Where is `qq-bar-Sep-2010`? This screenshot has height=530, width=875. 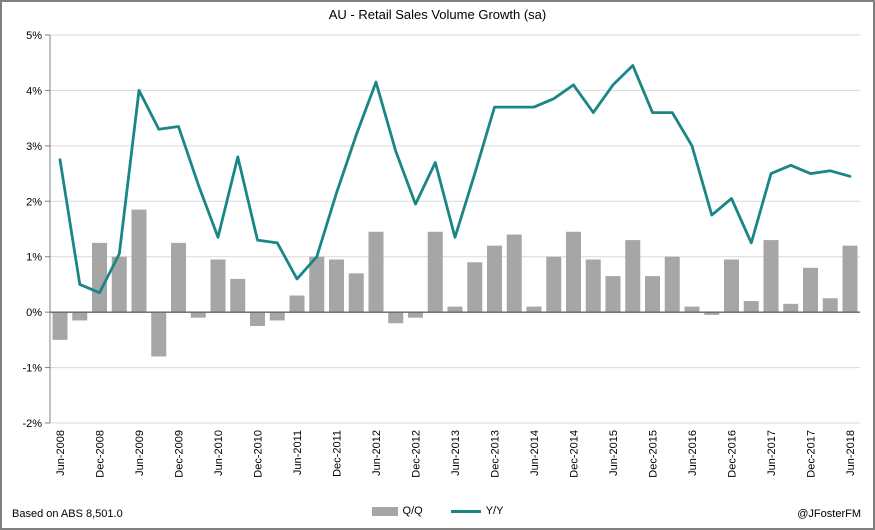
qq-bar-Sep-2010 is located at coordinates (238, 295).